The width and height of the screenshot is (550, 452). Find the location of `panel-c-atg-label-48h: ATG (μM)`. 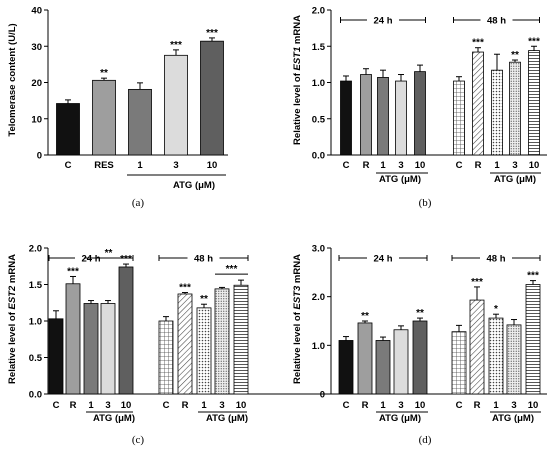

panel-c-atg-label-48h: ATG (μM) is located at coordinates (227, 418).